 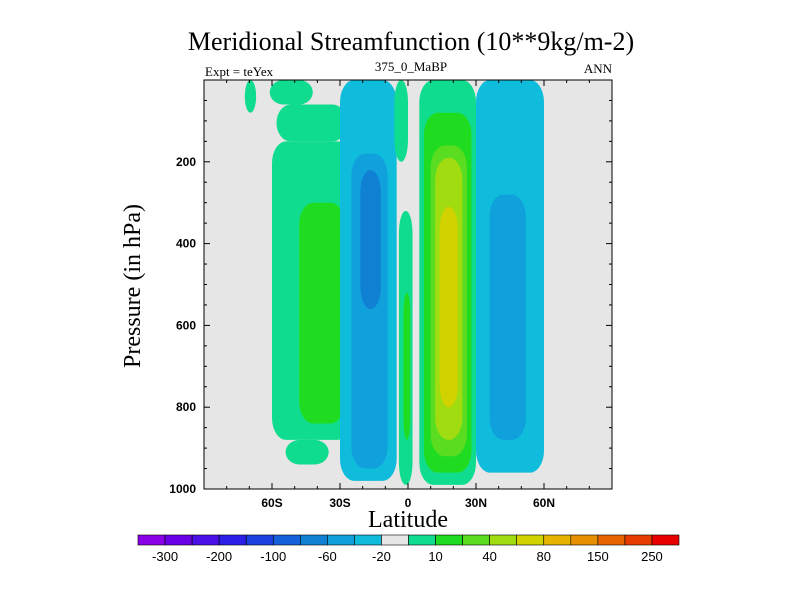 I want to click on y-tick-label: 600, so click(x=186, y=325).